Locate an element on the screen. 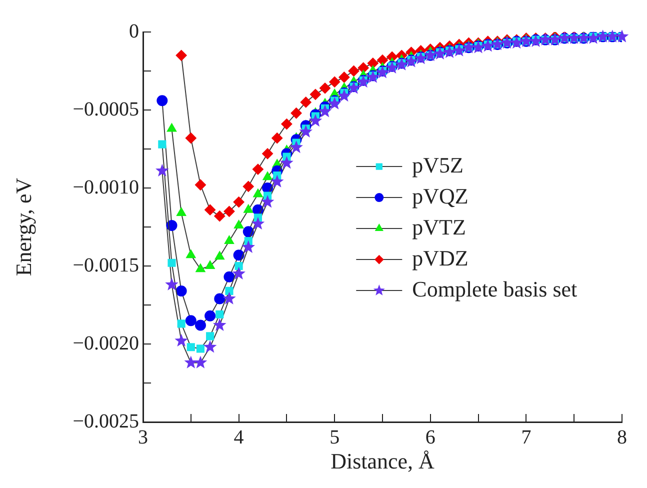 The image size is (647, 488). x-tick-label: 6 is located at coordinates (430, 437).